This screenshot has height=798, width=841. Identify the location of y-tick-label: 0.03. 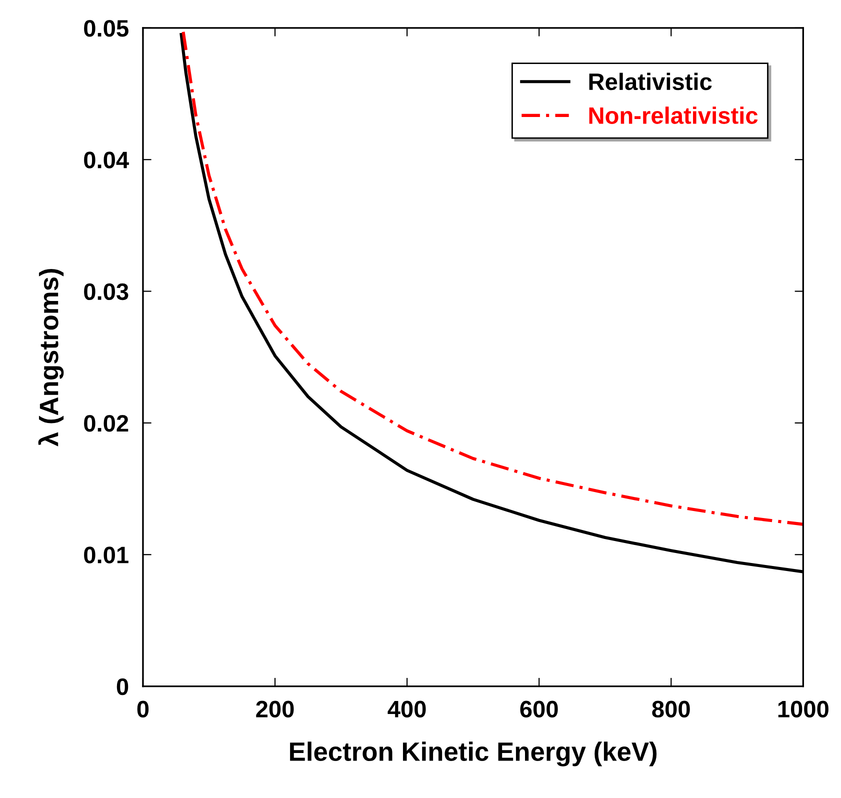
(106, 291).